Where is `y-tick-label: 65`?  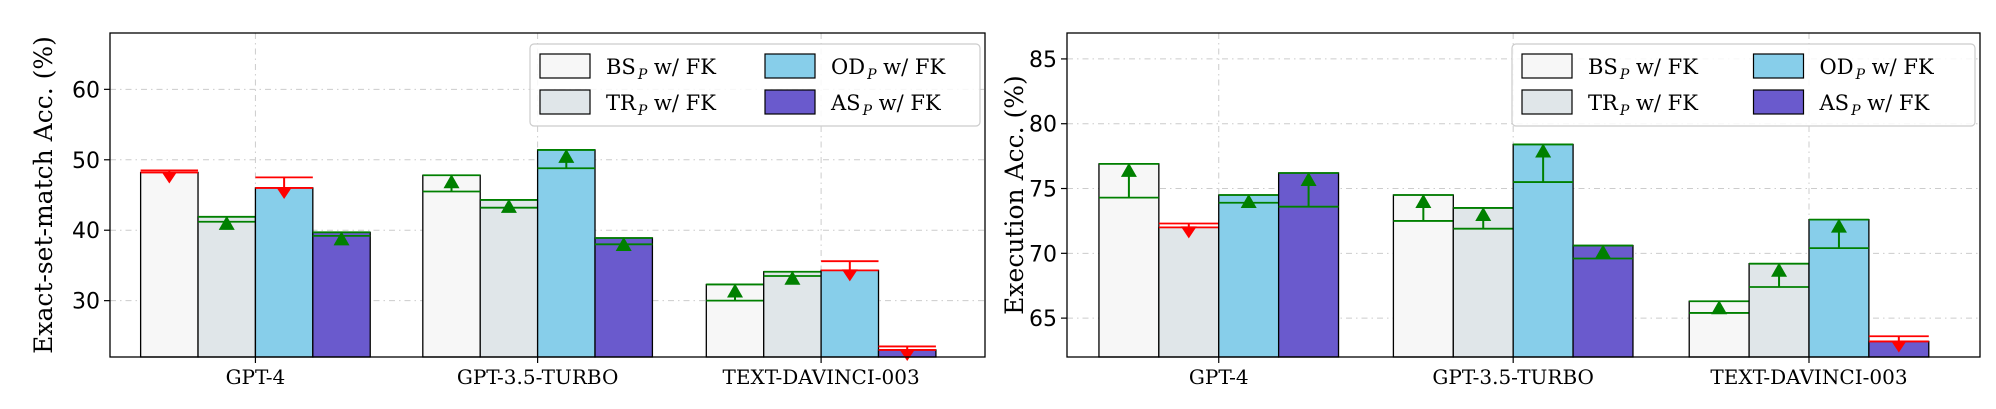
y-tick-label: 65 is located at coordinates (1043, 319).